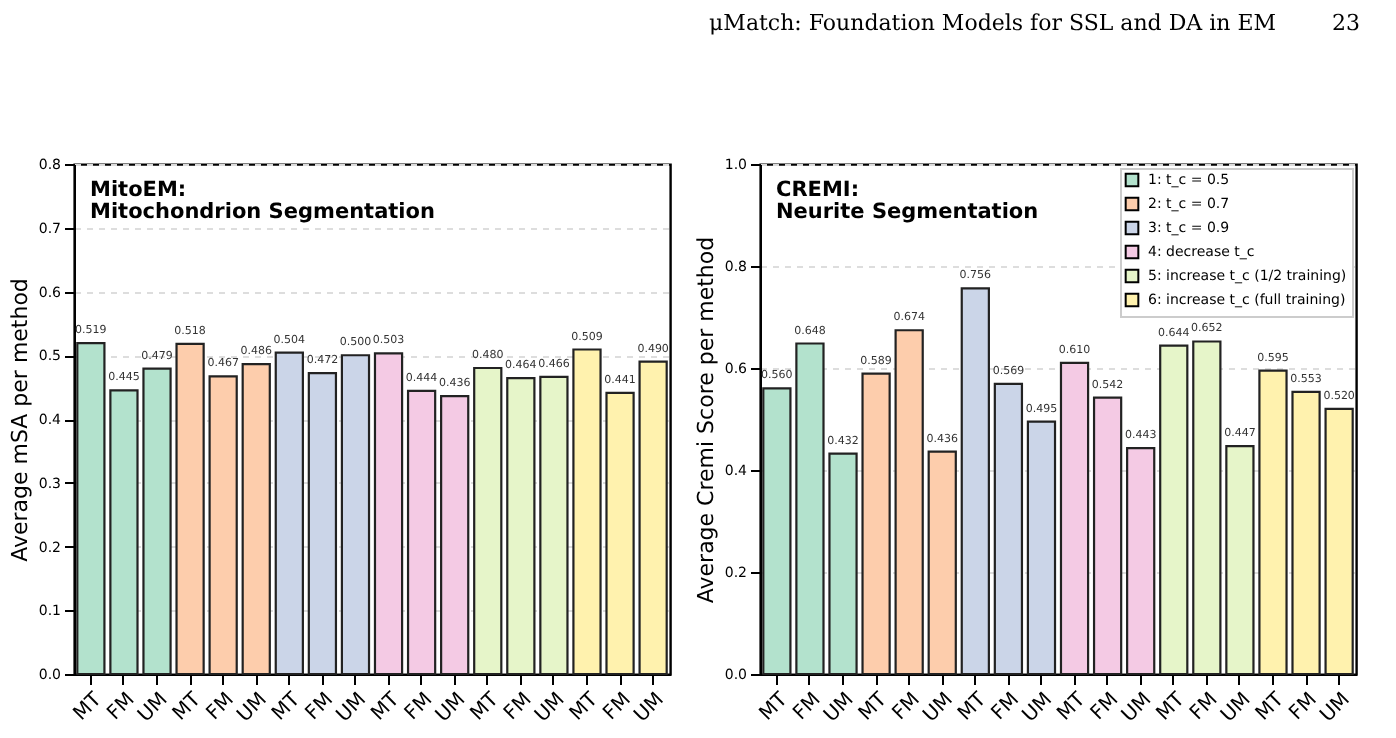 The height and width of the screenshot is (738, 1396). I want to click on text: μMatch: Foundation Models for SSL and DA in EM, so click(992, 23).